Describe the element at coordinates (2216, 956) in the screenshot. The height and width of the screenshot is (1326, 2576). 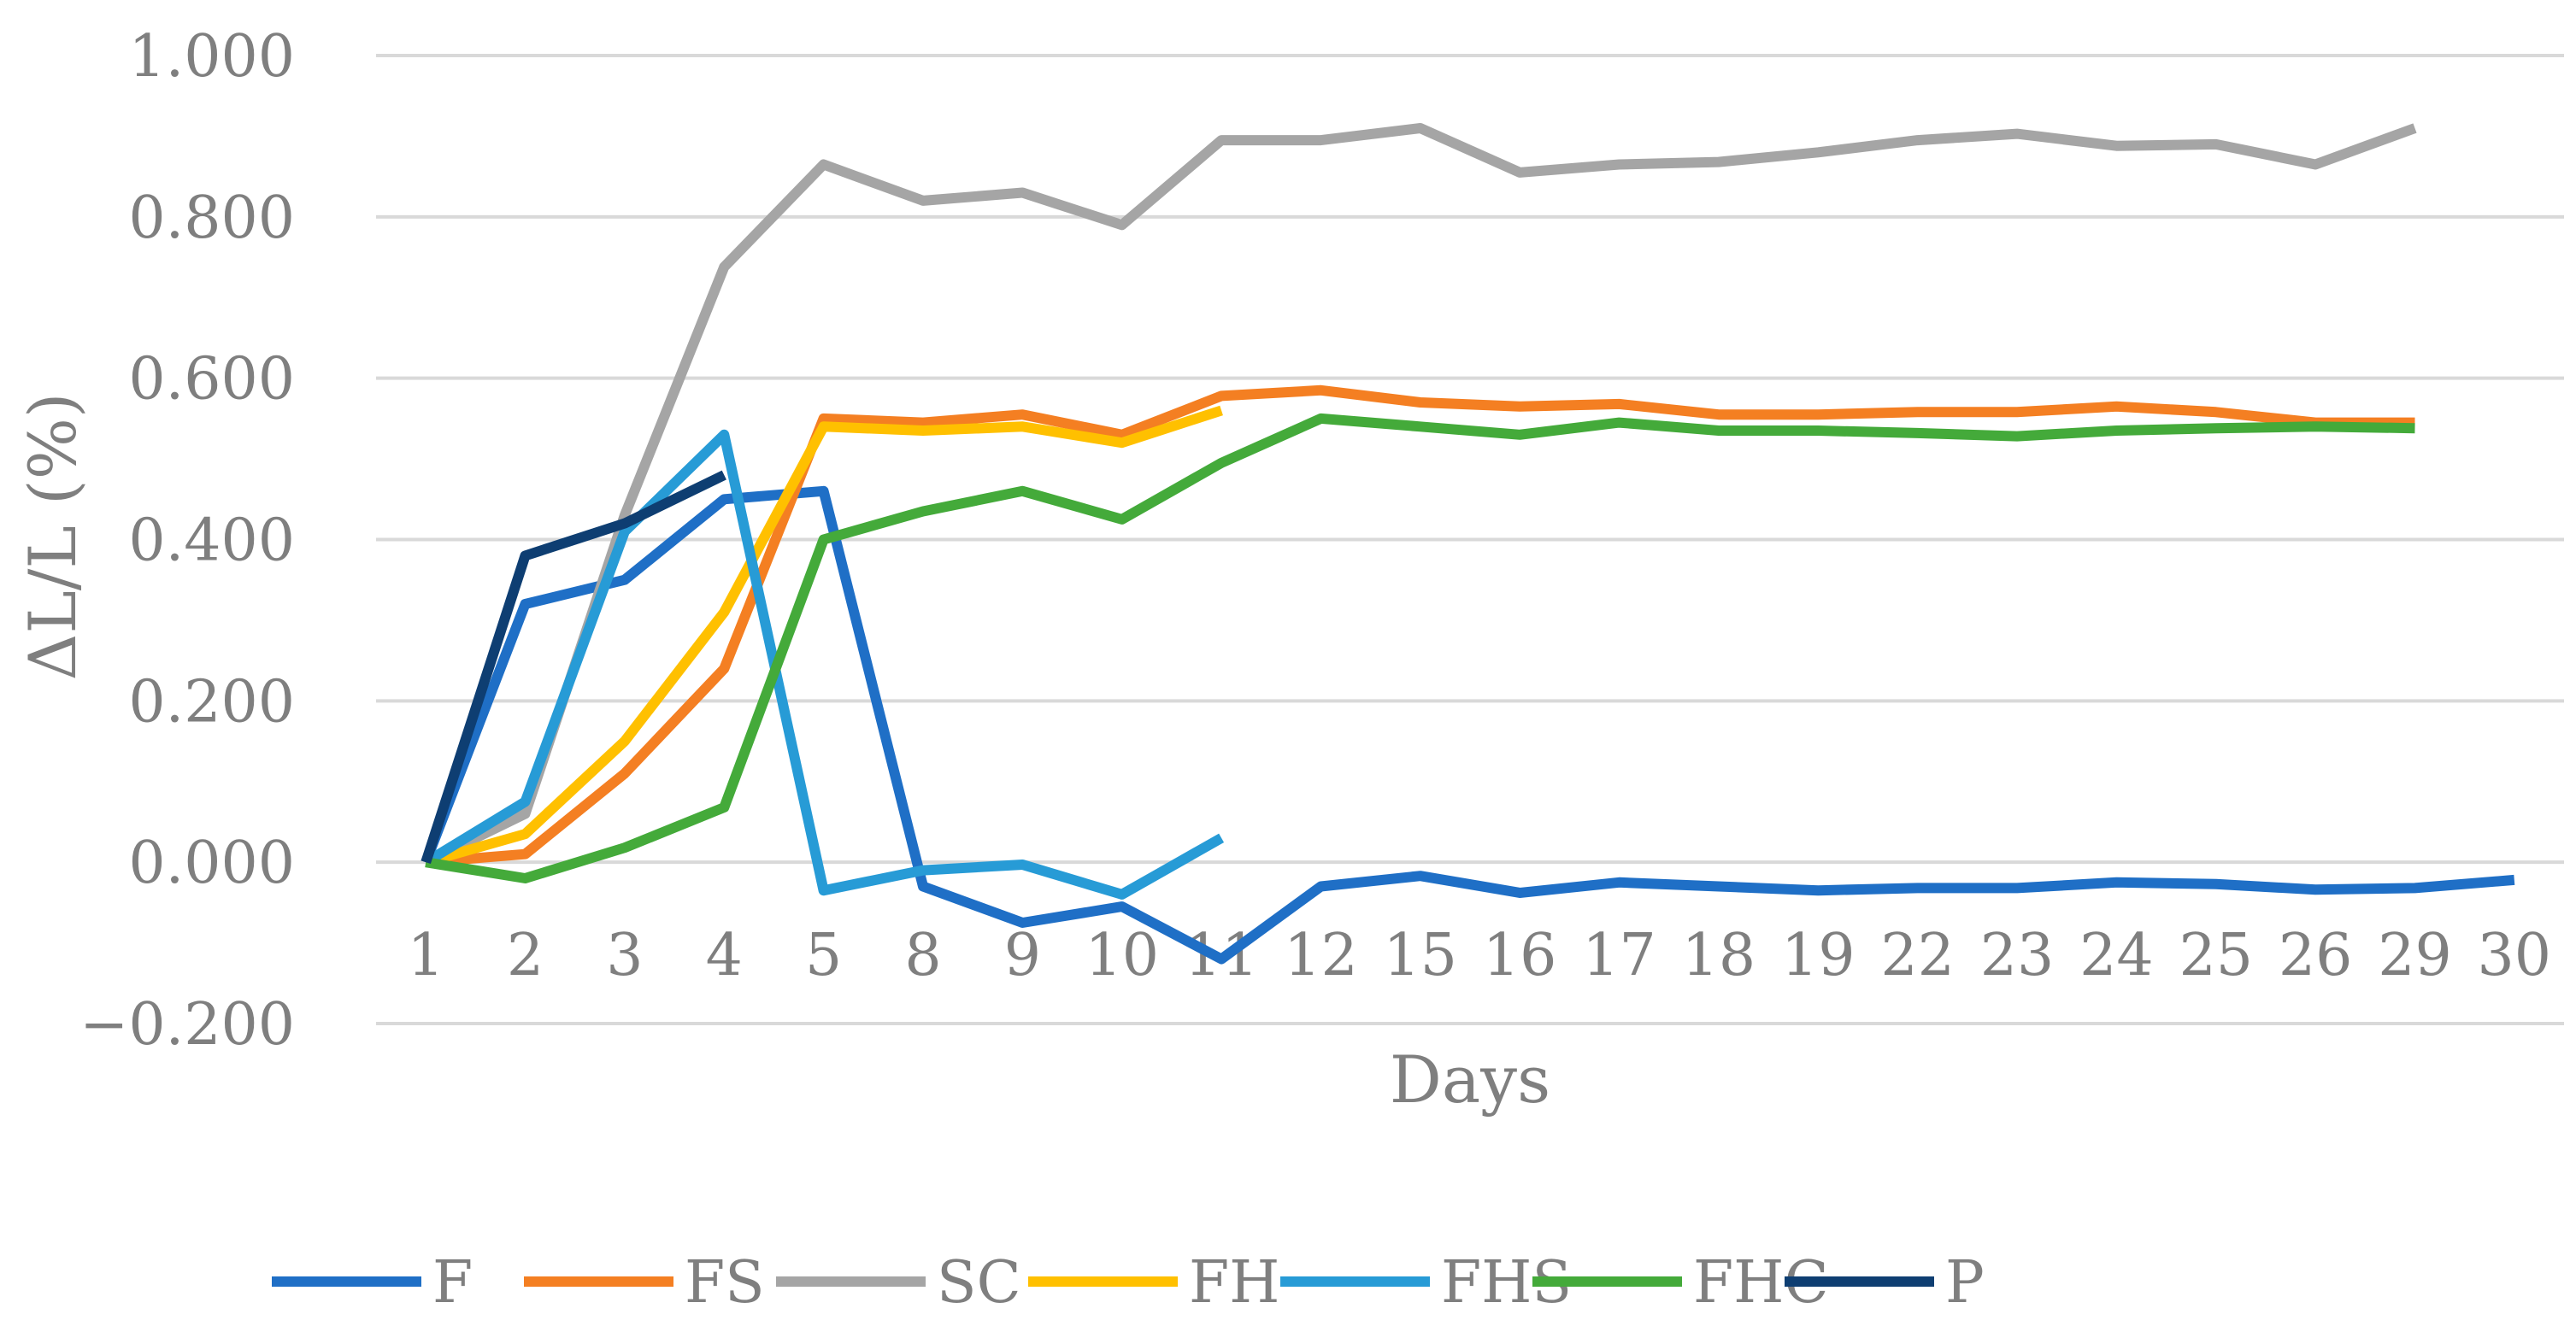
I see `x-tick-label: 25` at that location.